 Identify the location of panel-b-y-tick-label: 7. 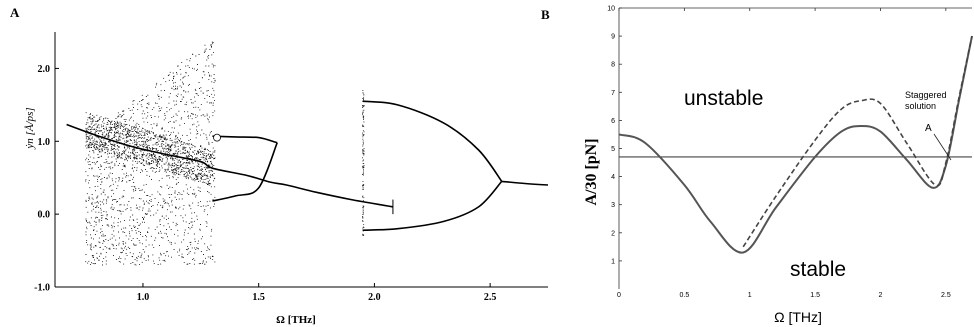
(613, 93).